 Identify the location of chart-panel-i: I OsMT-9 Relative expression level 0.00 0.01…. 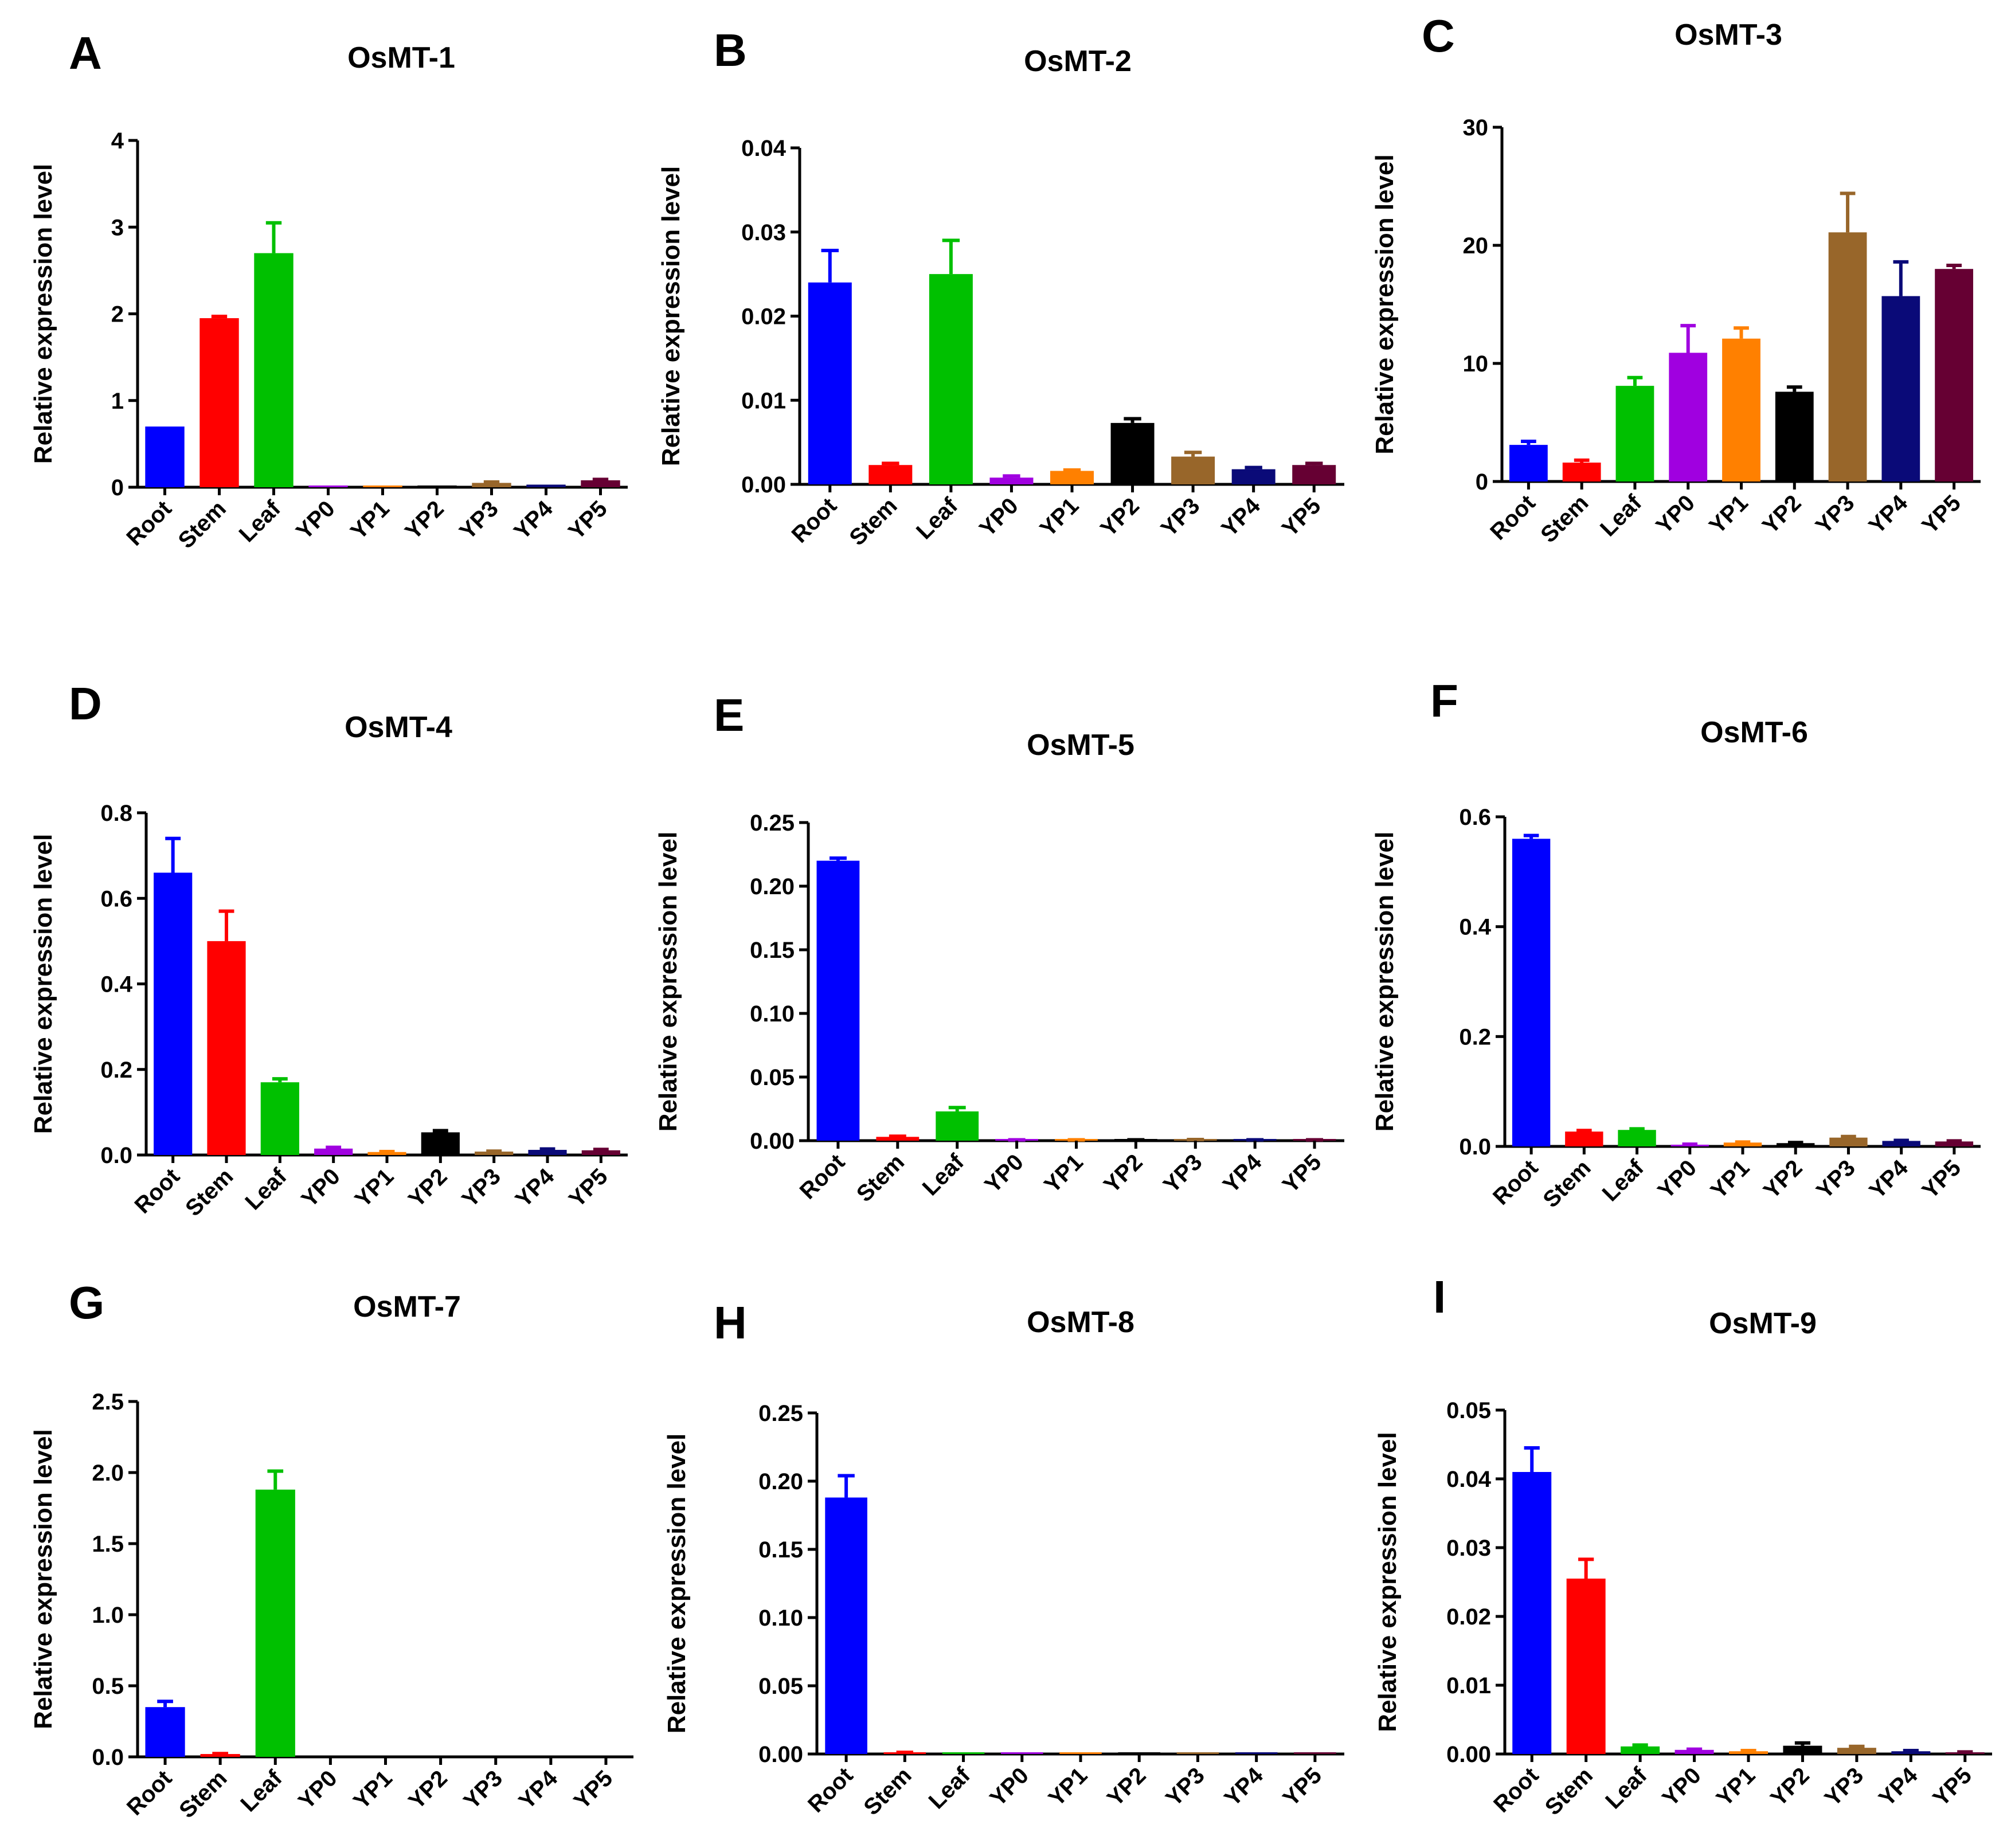
(1683, 1545).